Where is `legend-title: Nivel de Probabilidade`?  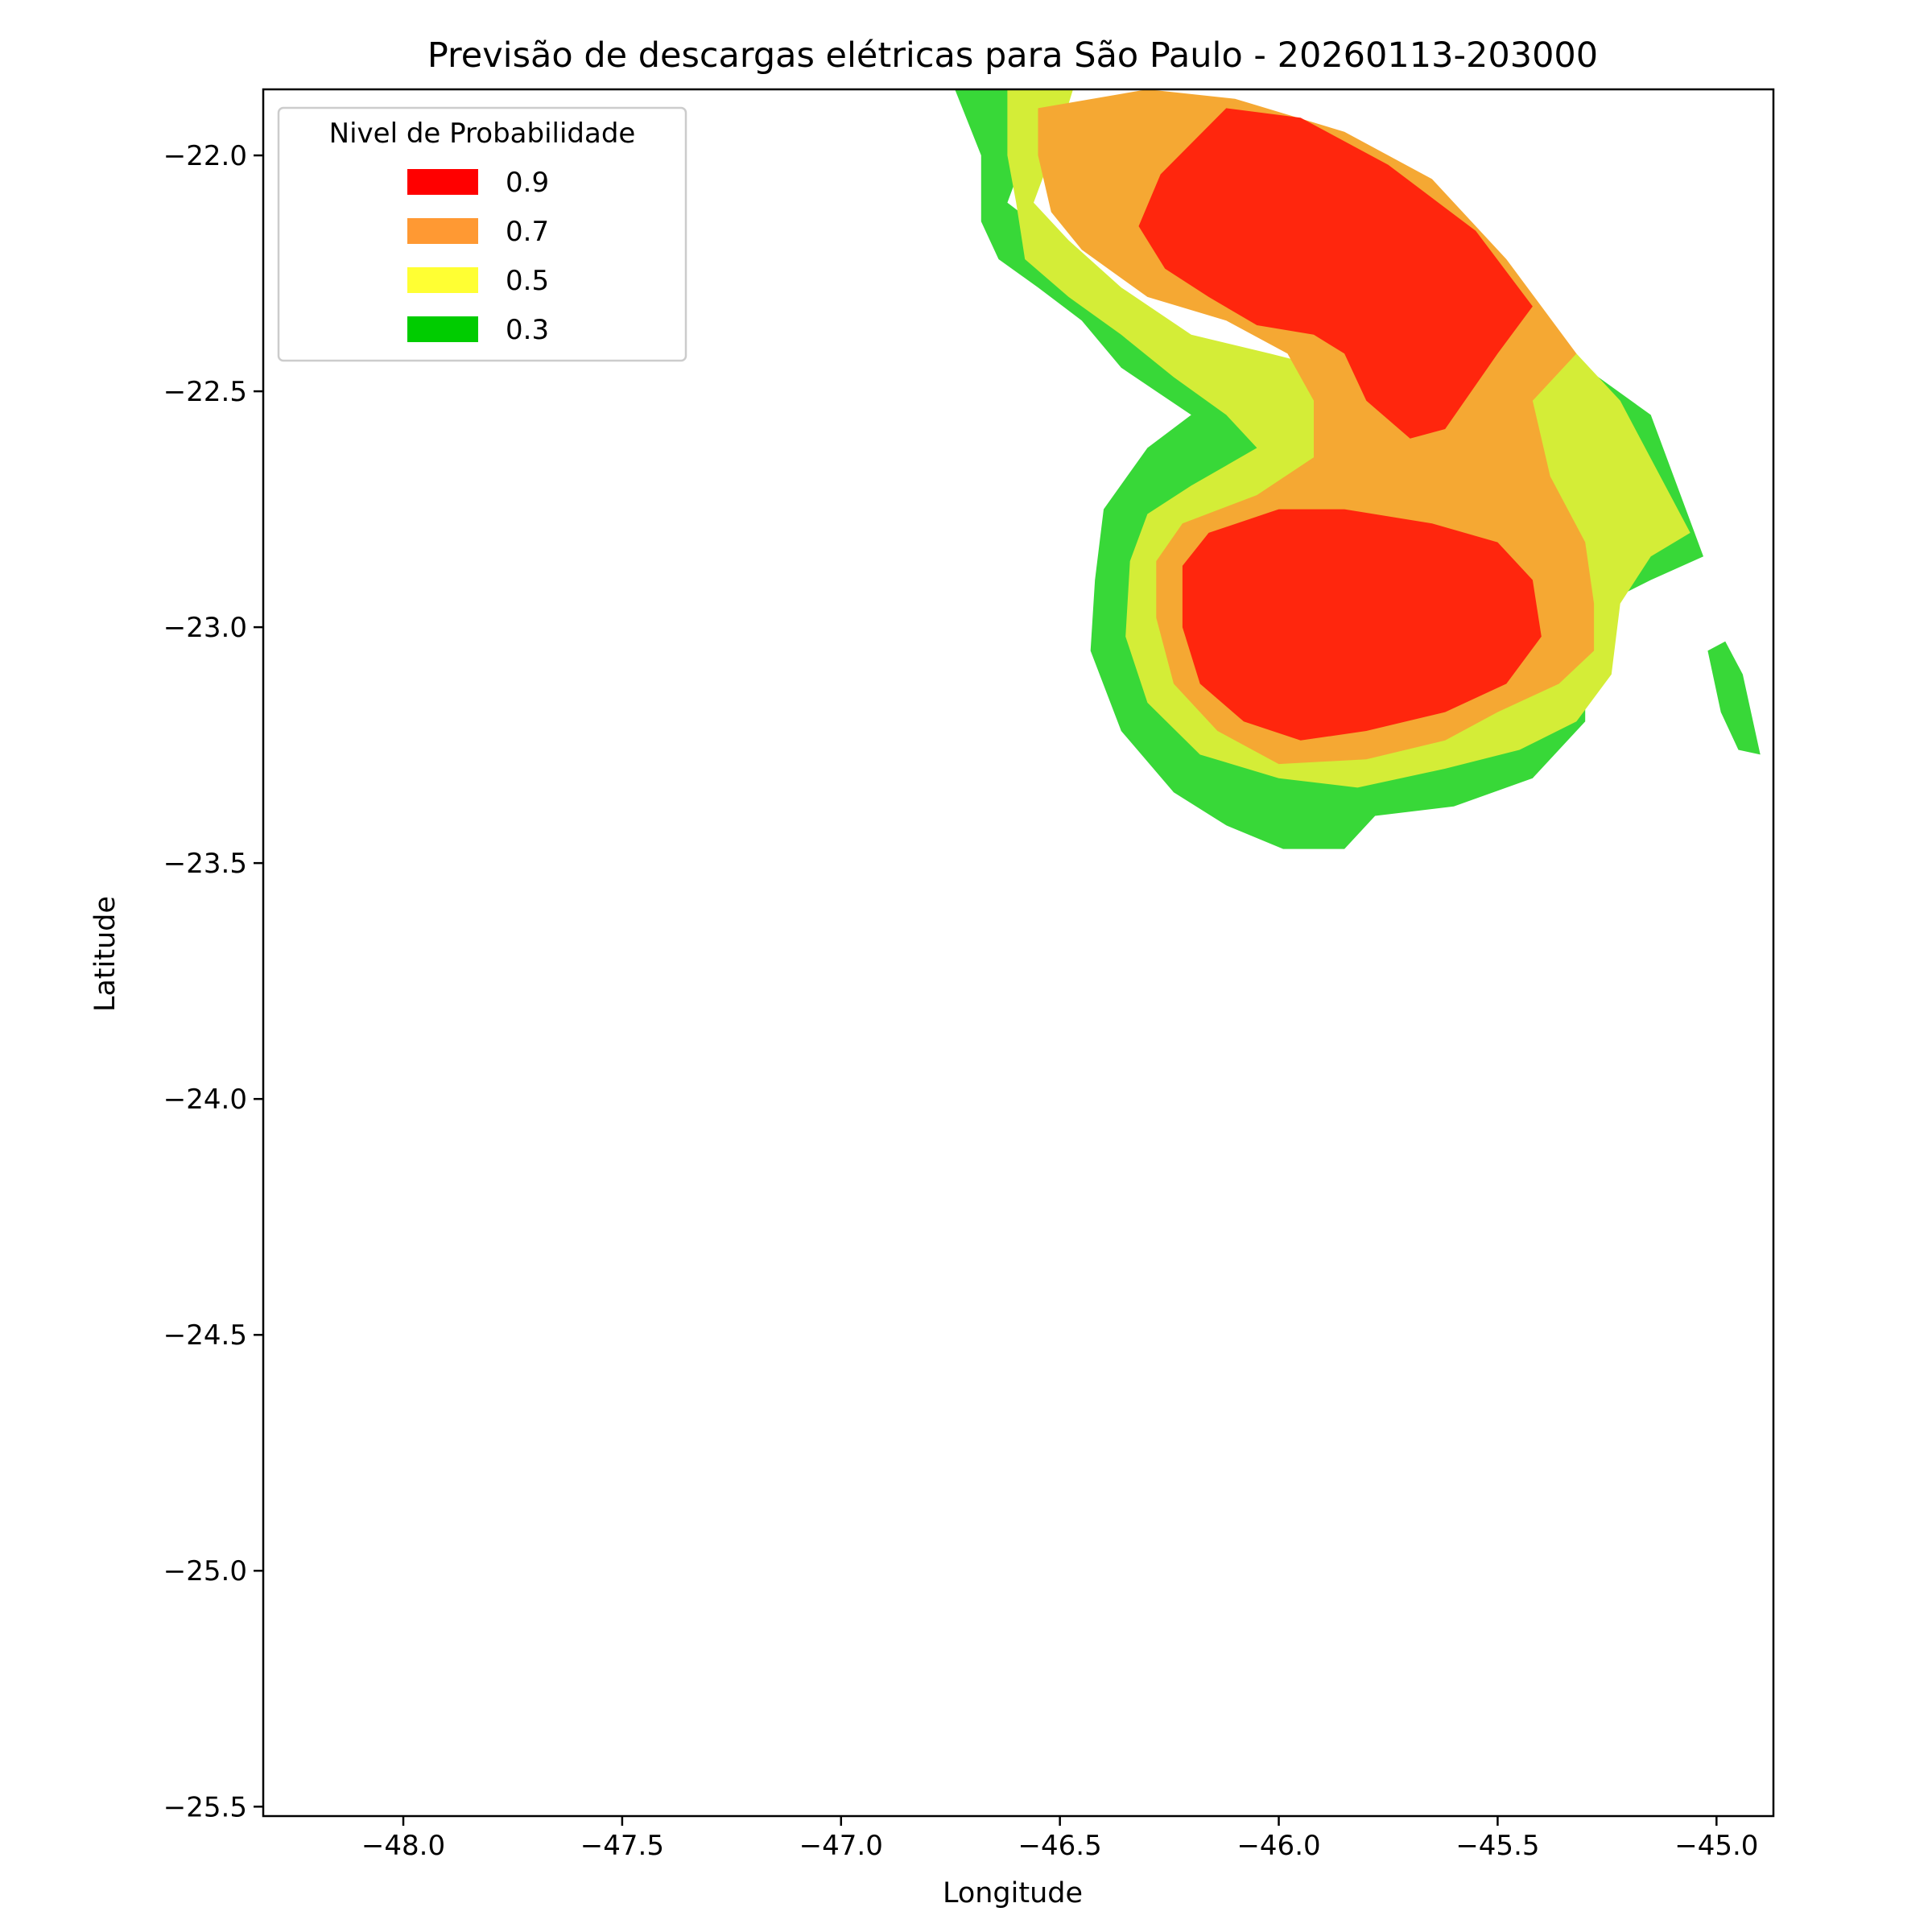
legend-title: Nivel de Probabilidade is located at coordinates (483, 134).